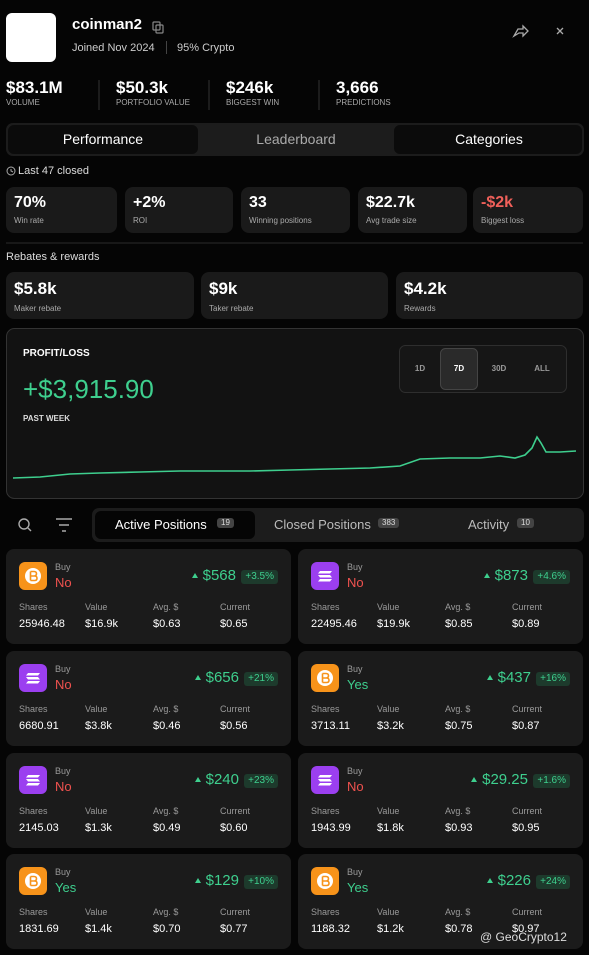 The image size is (589, 955). Describe the element at coordinates (167, 726) in the screenshot. I see `column-value: $0.46` at that location.